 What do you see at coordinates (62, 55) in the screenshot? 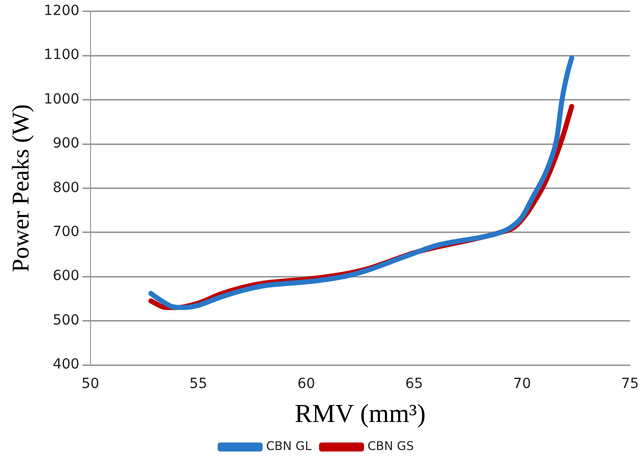
I see `y-tick-label: 1100` at bounding box center [62, 55].